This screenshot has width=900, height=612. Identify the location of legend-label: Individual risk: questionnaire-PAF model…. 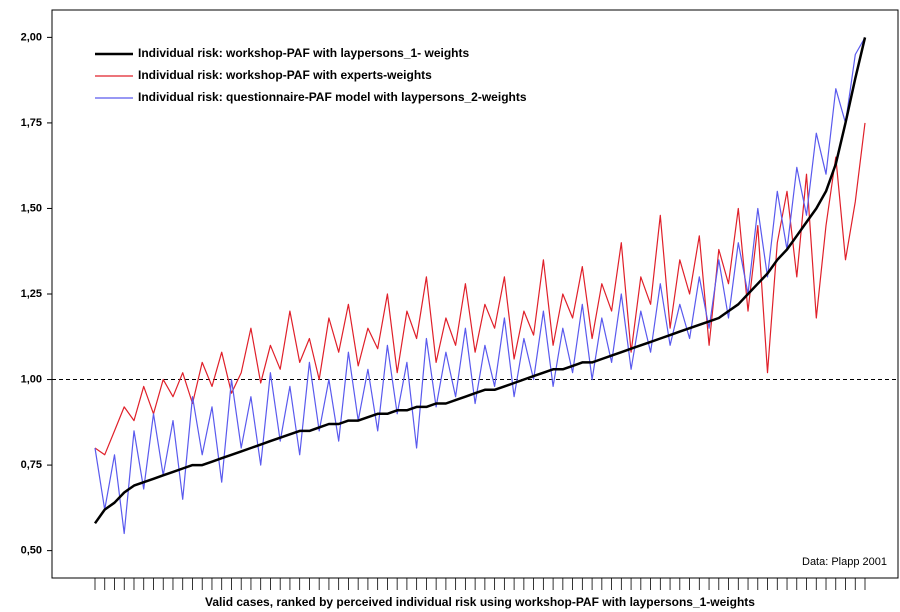
(332, 97).